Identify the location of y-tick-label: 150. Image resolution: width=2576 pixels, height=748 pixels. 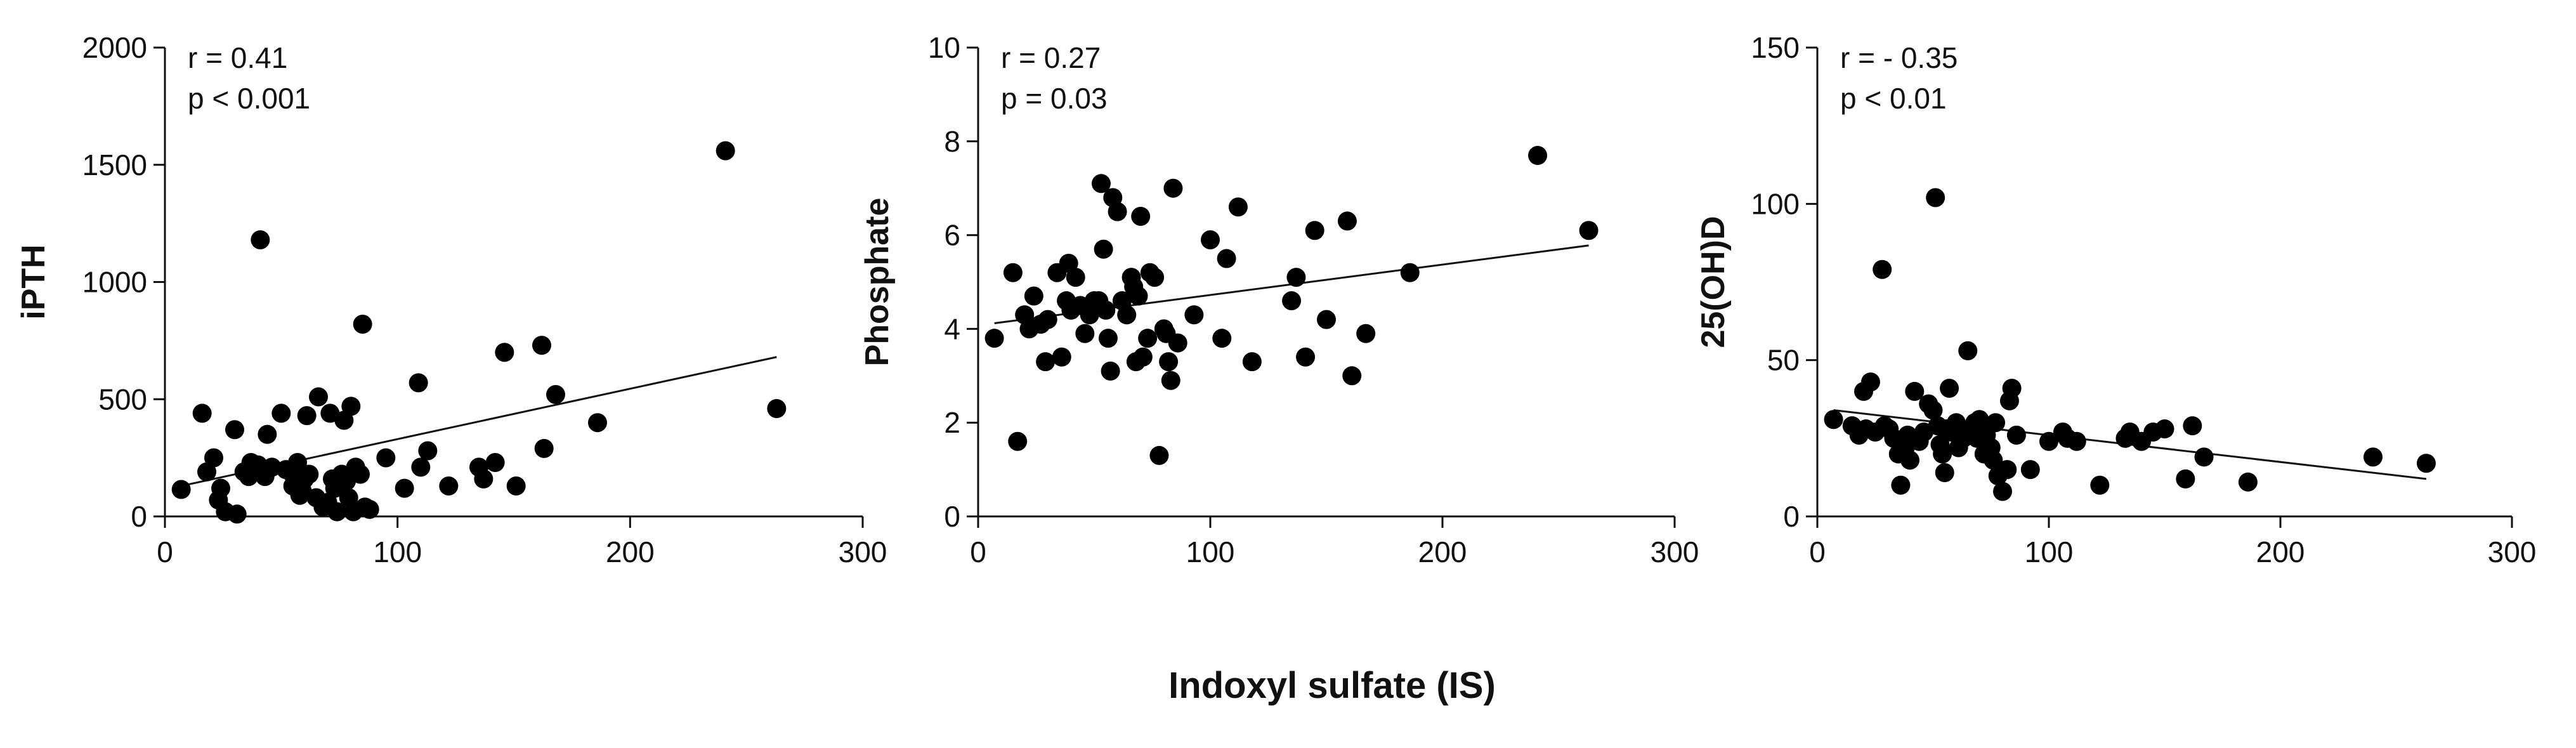
(1776, 48).